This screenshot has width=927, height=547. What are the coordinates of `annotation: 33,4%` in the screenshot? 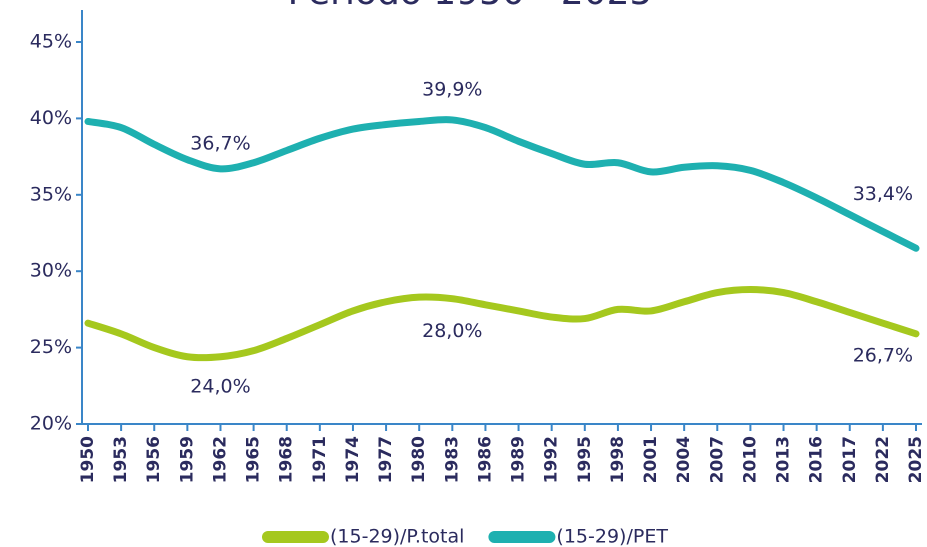 It's located at (883, 194).